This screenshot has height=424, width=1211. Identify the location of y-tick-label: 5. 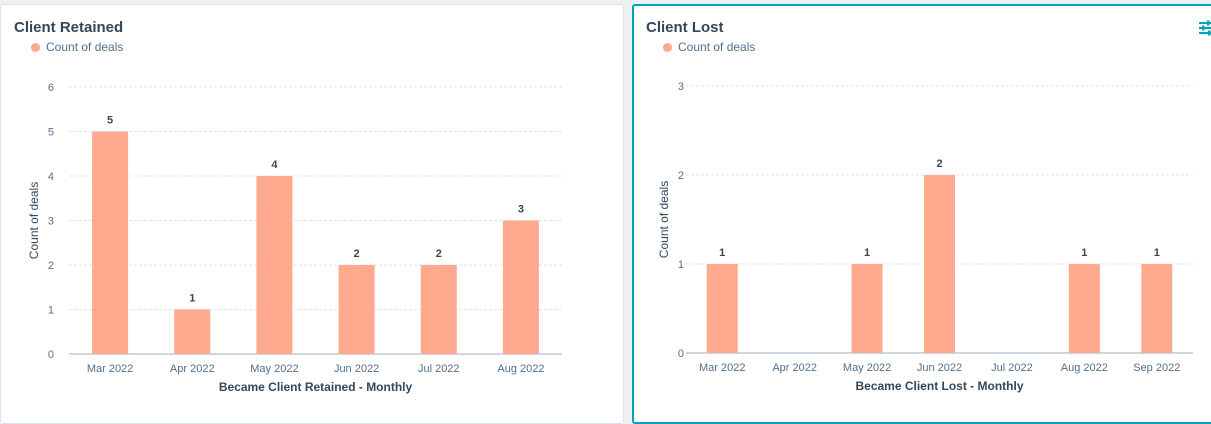
(51, 133).